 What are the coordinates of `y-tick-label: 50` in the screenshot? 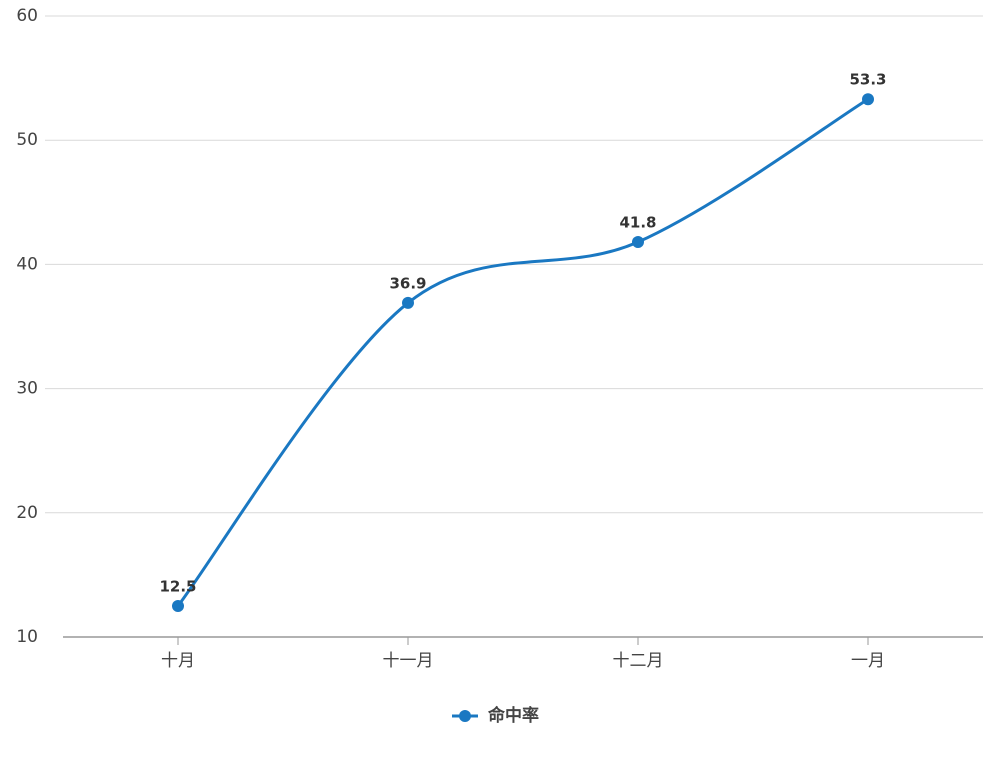 It's located at (27, 140).